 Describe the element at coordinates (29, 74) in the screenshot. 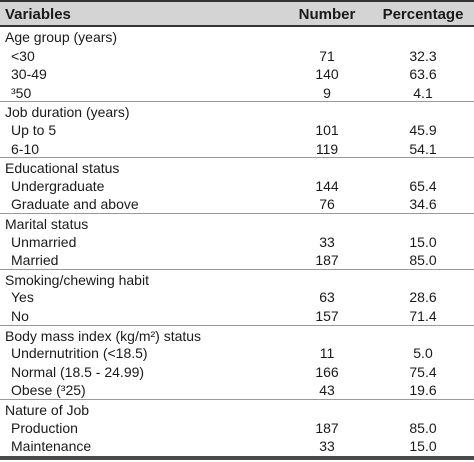

I see `row-label: 30-49` at that location.